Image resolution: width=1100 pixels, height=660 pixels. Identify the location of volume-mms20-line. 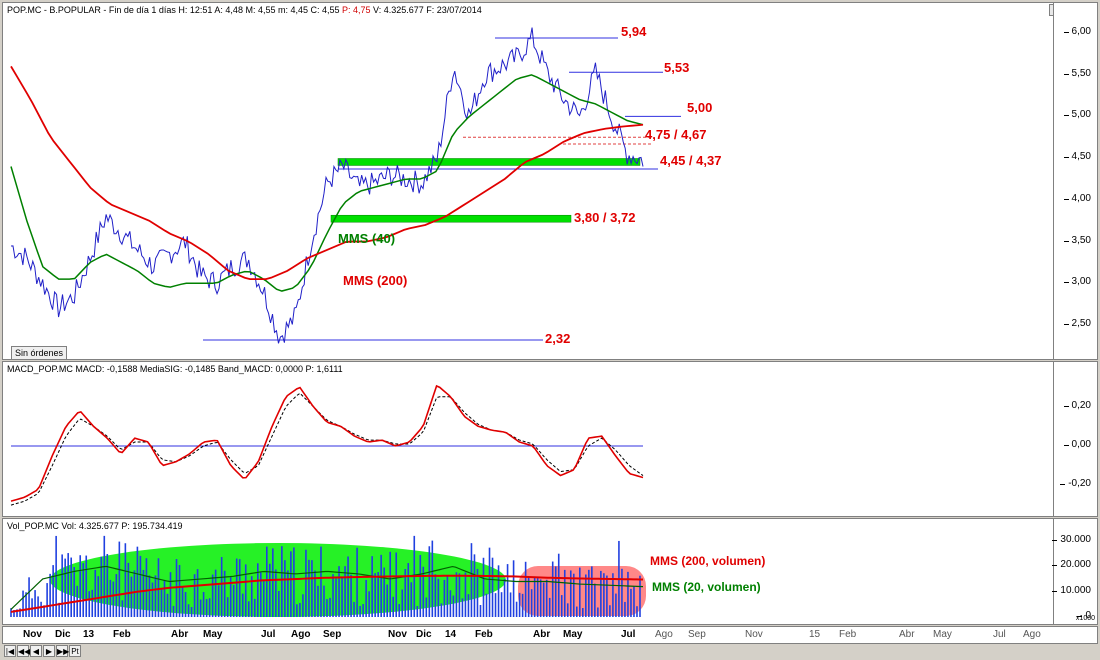
(327, 587).